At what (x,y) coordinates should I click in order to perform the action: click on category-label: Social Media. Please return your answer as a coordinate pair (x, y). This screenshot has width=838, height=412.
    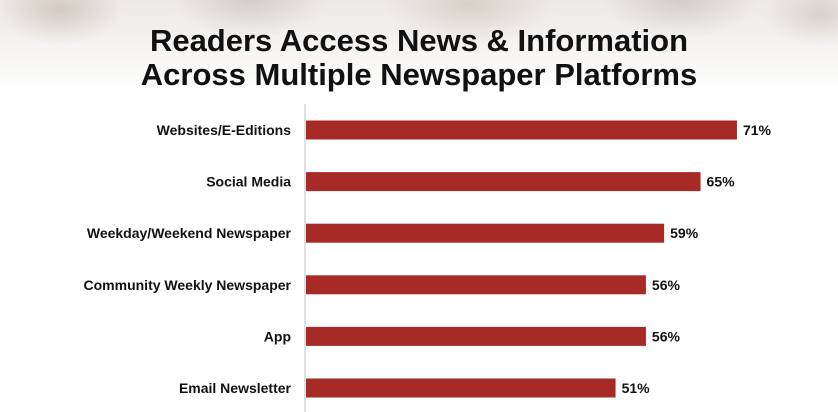
    Looking at the image, I should click on (248, 182).